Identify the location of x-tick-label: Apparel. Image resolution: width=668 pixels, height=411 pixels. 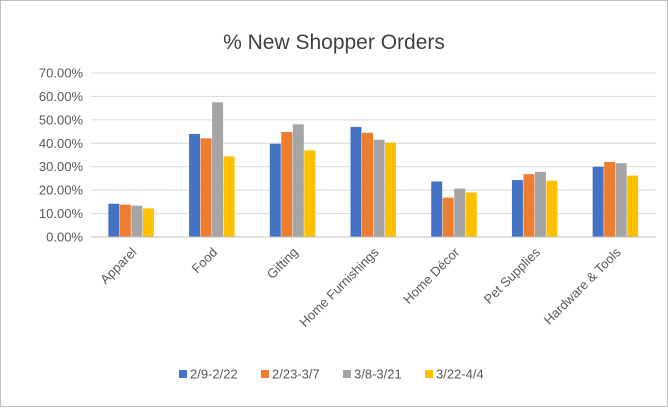
(118, 265).